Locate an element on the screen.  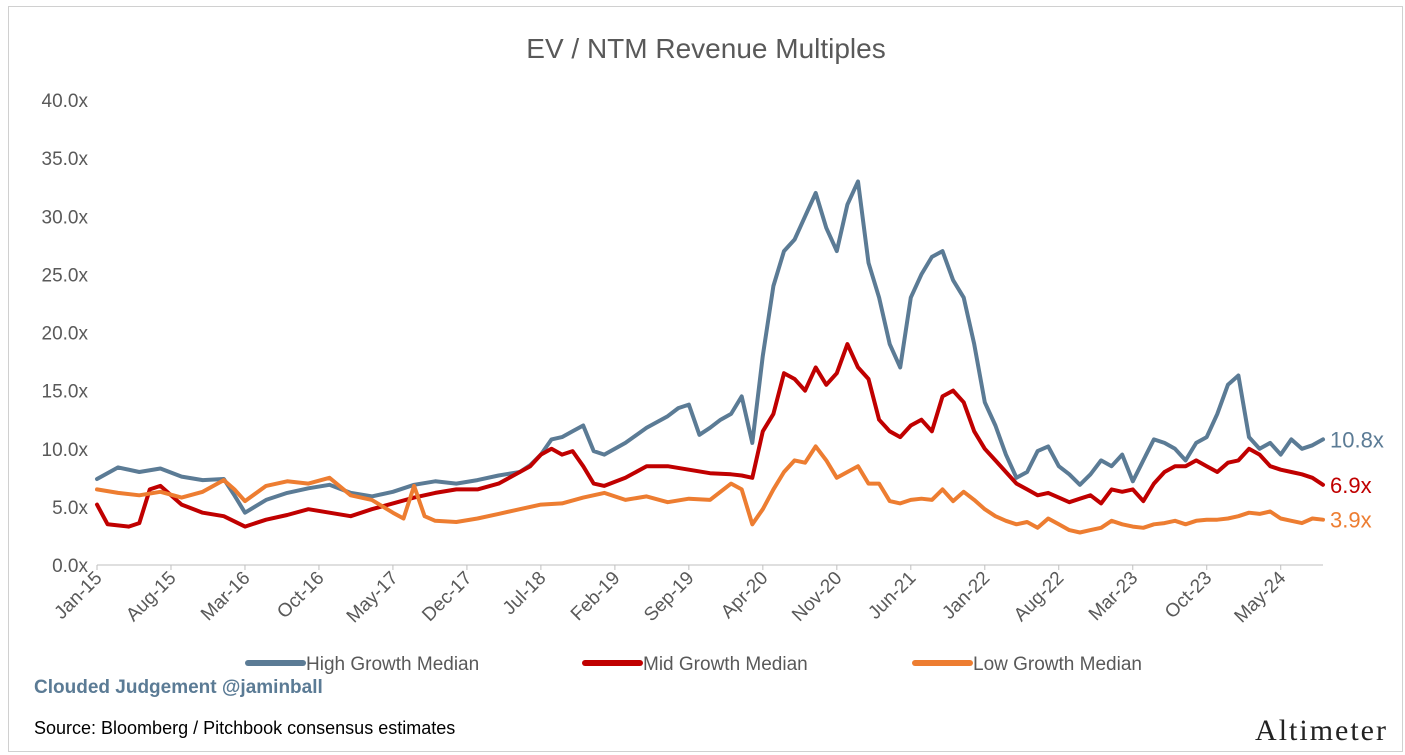
x-tick-label: Dec-17 is located at coordinates (447, 597).